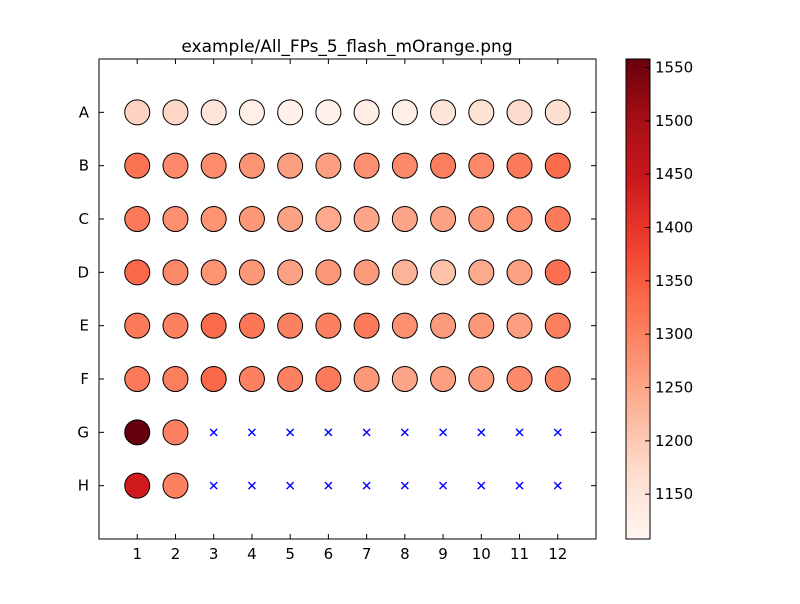 The image size is (800, 604). Describe the element at coordinates (674, 228) in the screenshot. I see `colorbar-tick-label: 1400` at that location.